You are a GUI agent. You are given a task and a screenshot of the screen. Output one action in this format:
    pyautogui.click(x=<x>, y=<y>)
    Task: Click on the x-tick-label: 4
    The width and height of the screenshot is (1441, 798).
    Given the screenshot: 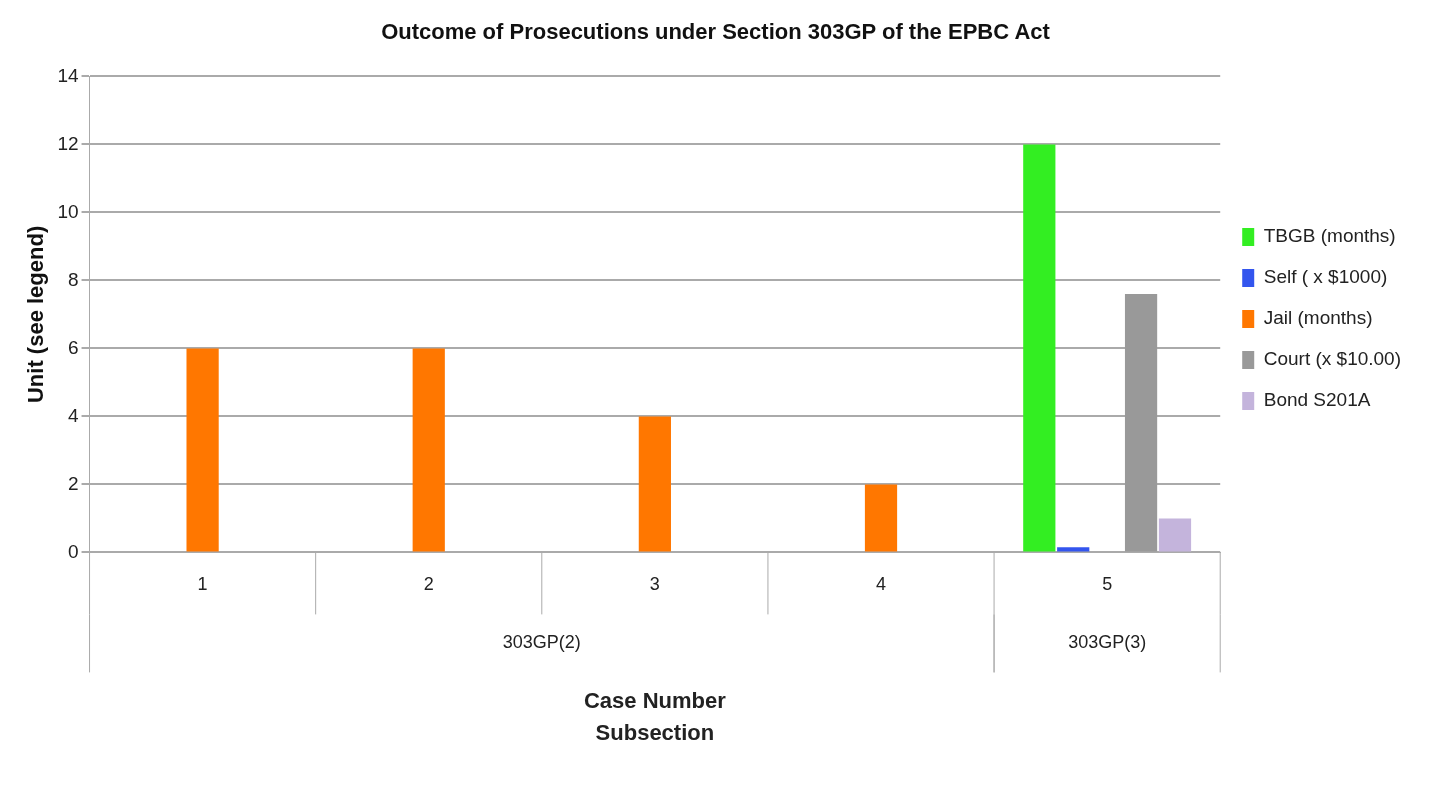 What is the action you would take?
    pyautogui.click(x=881, y=584)
    